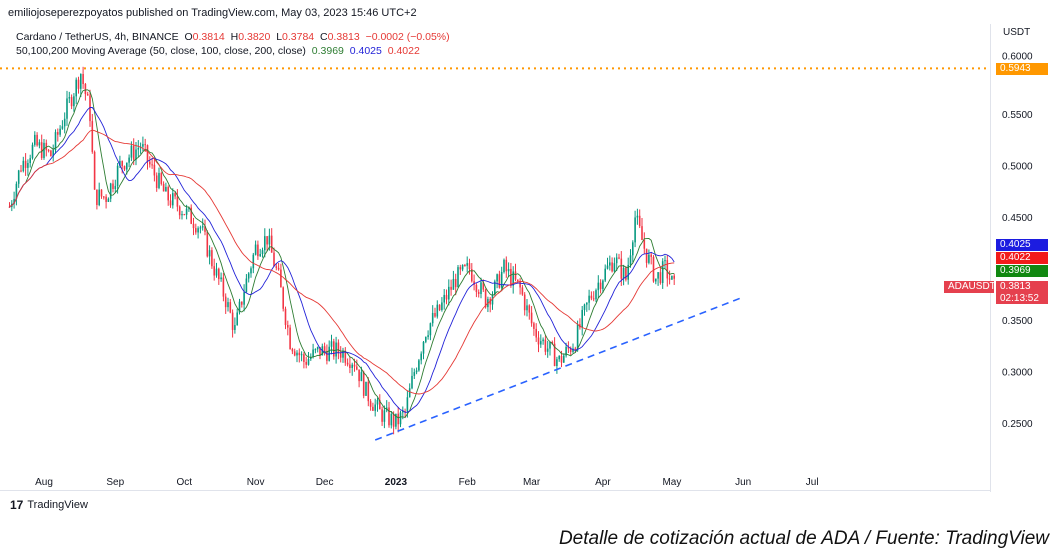 The width and height of the screenshot is (1063, 555). I want to click on x-tick-label: Jul, so click(812, 482).